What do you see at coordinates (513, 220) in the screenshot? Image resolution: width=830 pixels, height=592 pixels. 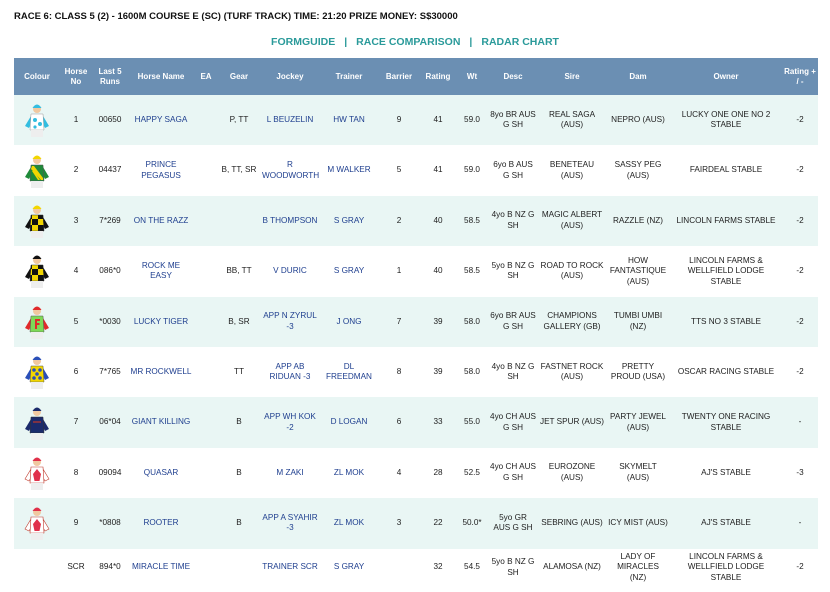 I see `description: 4yo B NZ G SH` at bounding box center [513, 220].